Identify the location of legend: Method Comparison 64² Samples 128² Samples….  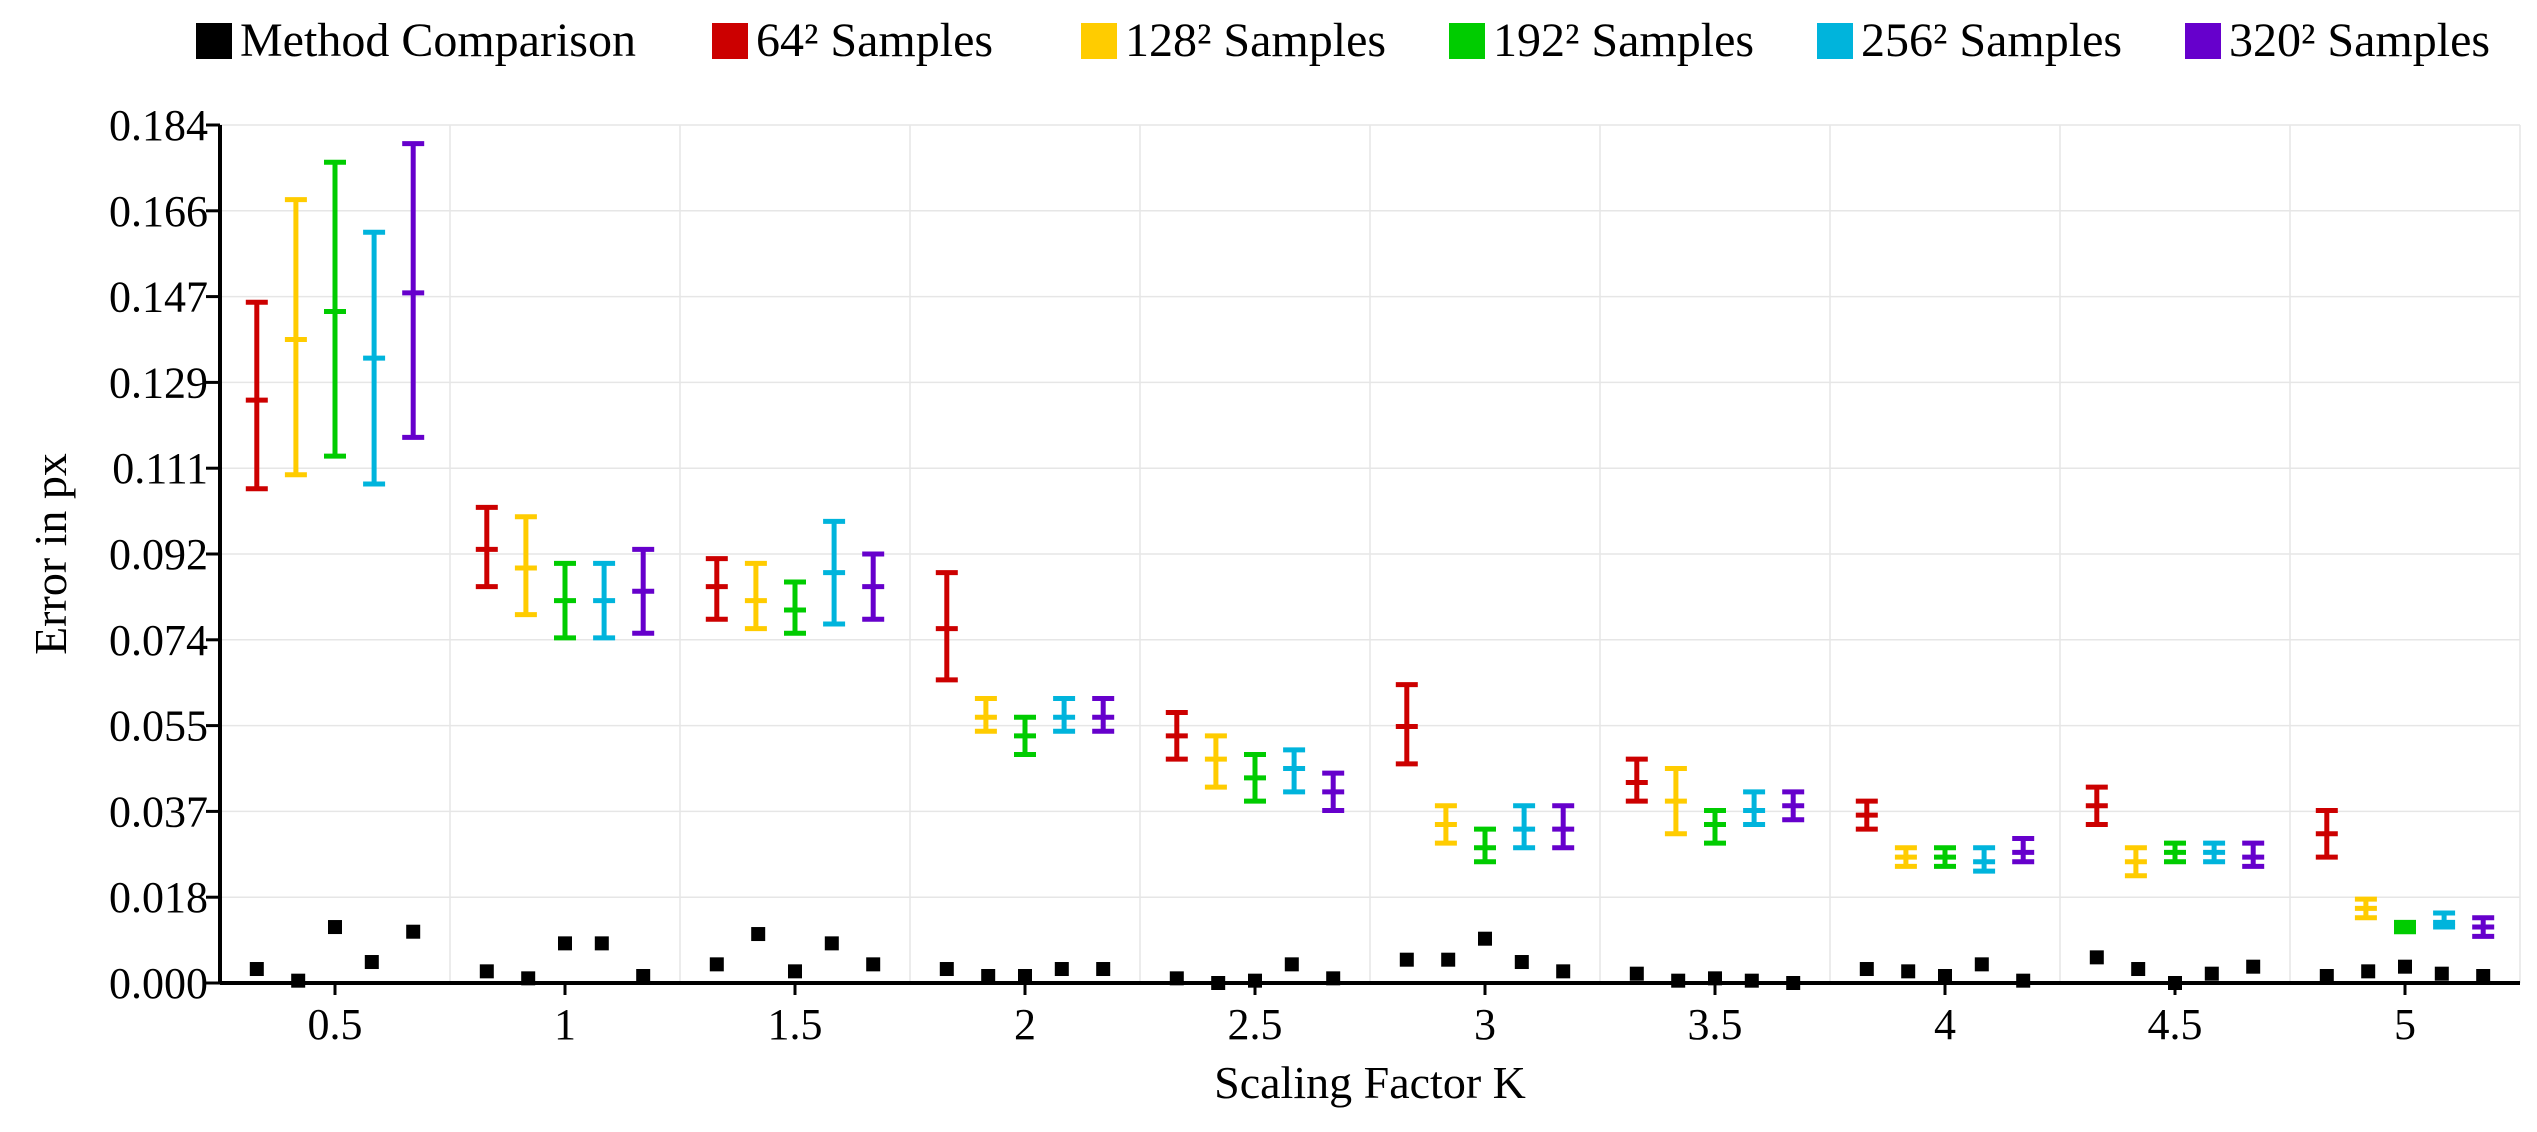
(1343, 40).